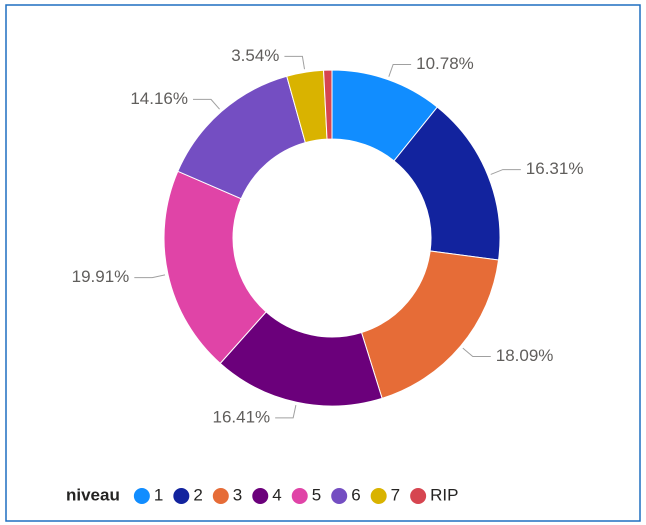  What do you see at coordinates (158, 494) in the screenshot?
I see `legend-label: 1` at bounding box center [158, 494].